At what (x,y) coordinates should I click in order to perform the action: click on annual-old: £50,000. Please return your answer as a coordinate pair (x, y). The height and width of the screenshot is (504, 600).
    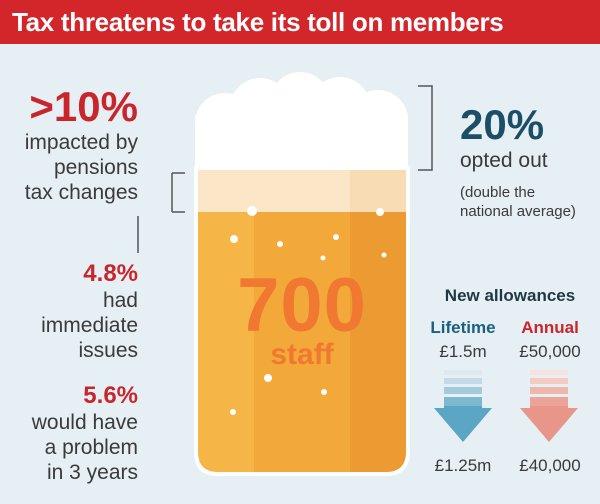
    Looking at the image, I should click on (550, 351).